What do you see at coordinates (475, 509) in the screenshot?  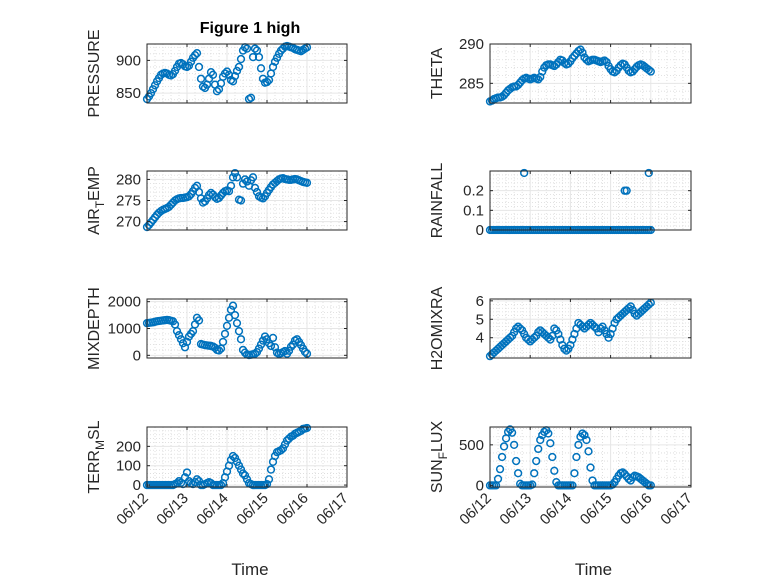 I see `x-tick-label: 06/12` at bounding box center [475, 509].